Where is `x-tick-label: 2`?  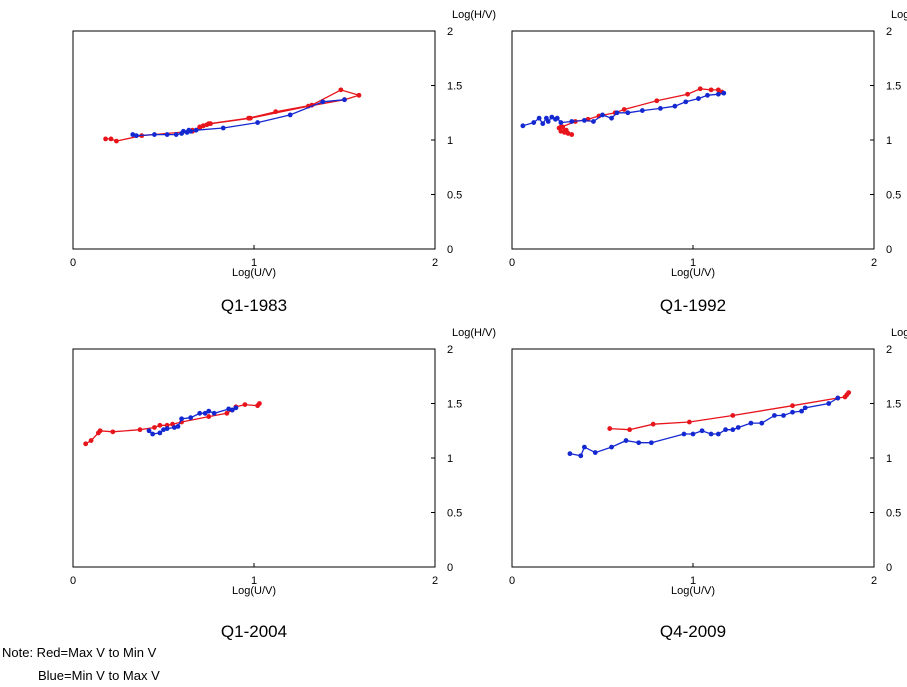
x-tick-label: 2 is located at coordinates (874, 263).